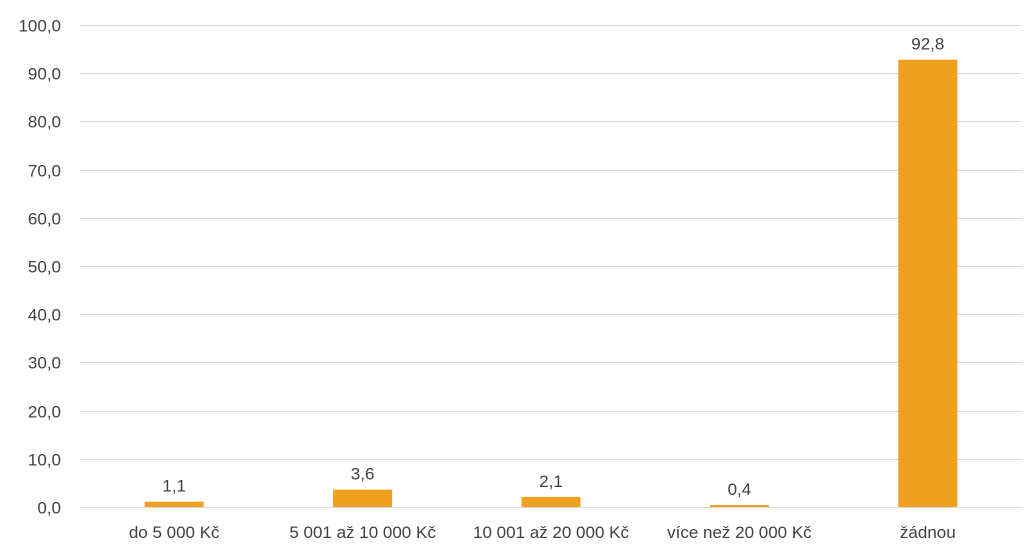 The width and height of the screenshot is (1024, 555). Describe the element at coordinates (551, 532) in the screenshot. I see `x-tick-label: 10 001 až 20 000 Kč` at that location.